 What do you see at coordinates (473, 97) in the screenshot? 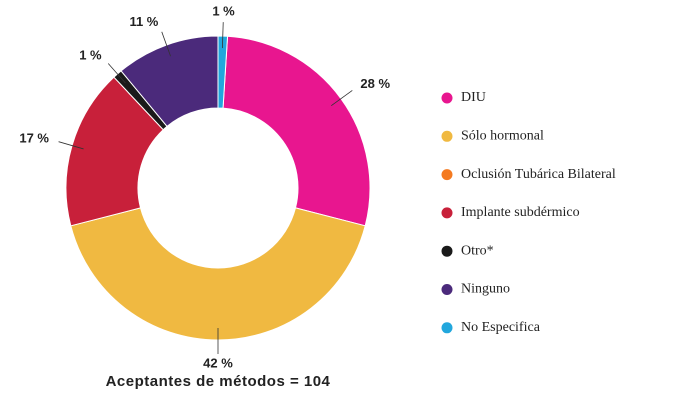
I see `legend-label: DIU` at bounding box center [473, 97].